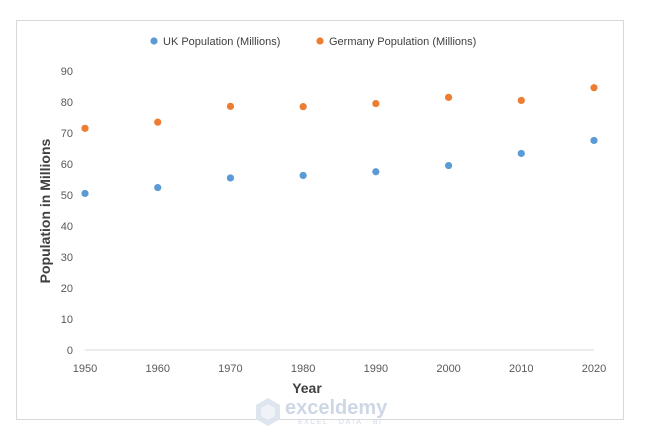 The width and height of the screenshot is (651, 443). What do you see at coordinates (521, 369) in the screenshot?
I see `x-tick-label: 2010` at bounding box center [521, 369].